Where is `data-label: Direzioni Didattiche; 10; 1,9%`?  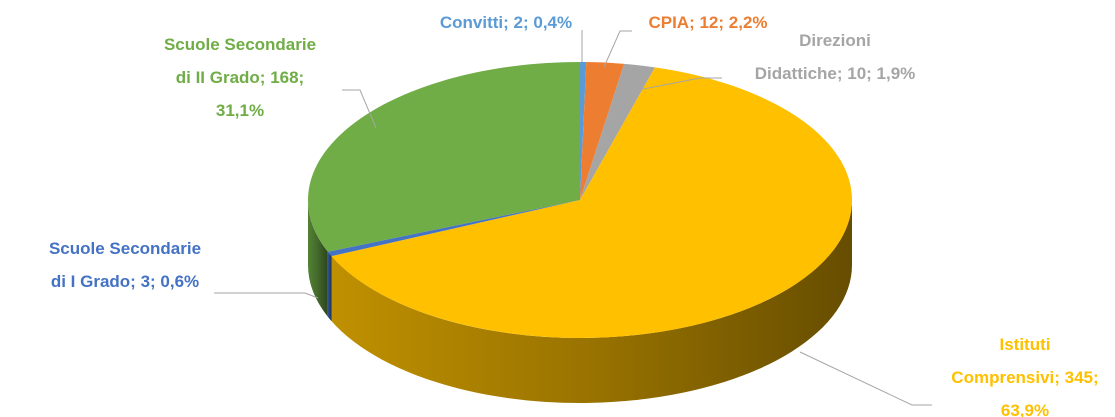 data-label: Direzioni Didattiche; 10; 1,9% is located at coordinates (835, 57).